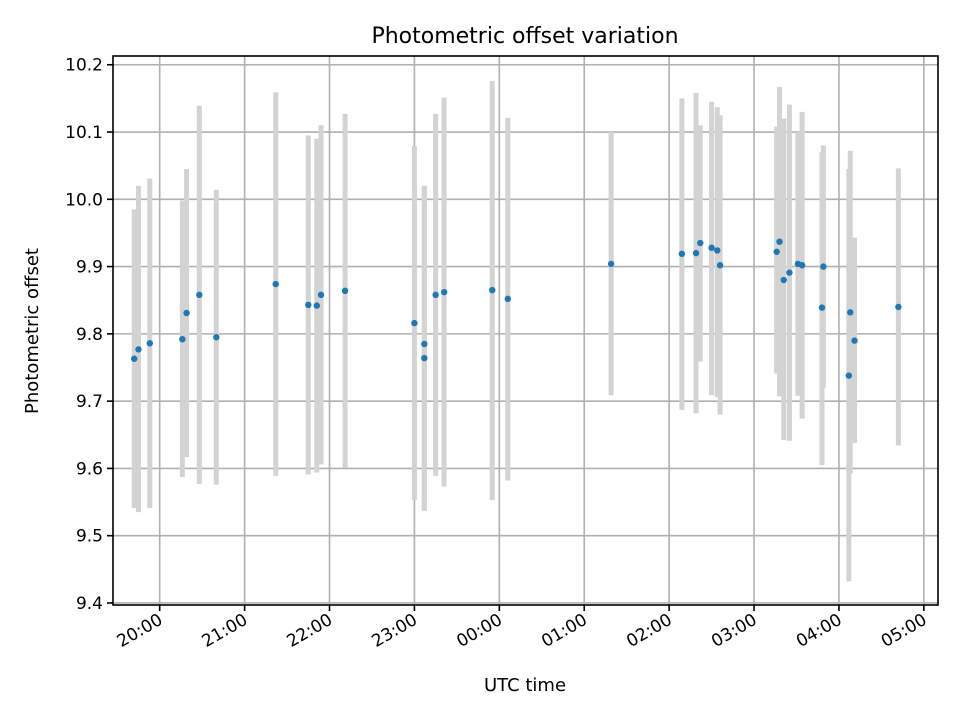  What do you see at coordinates (525, 685) in the screenshot?
I see `x-axis-label: UTC time` at bounding box center [525, 685].